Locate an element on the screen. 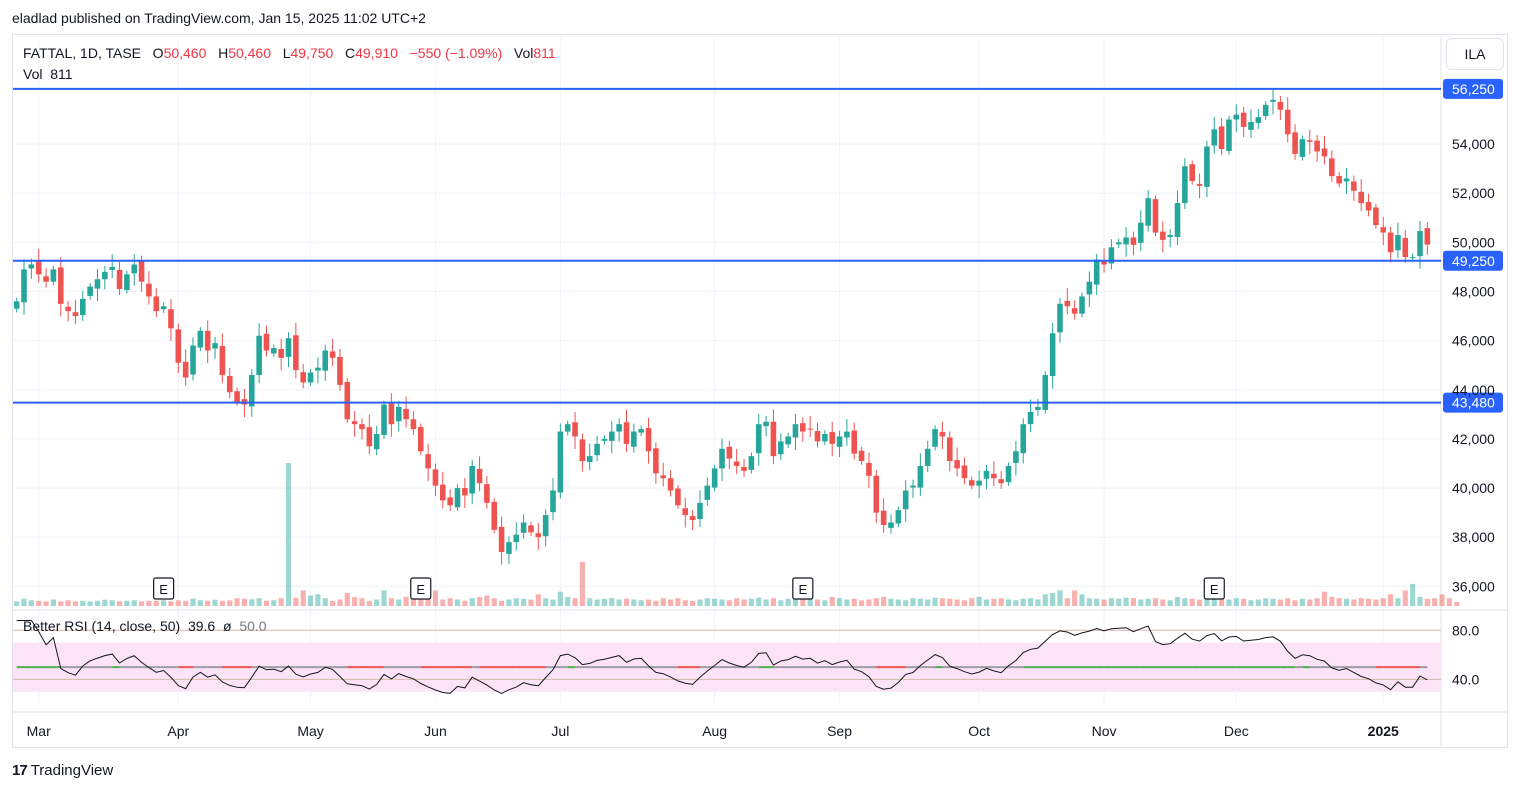  time-tick-label: Apr is located at coordinates (178, 731).